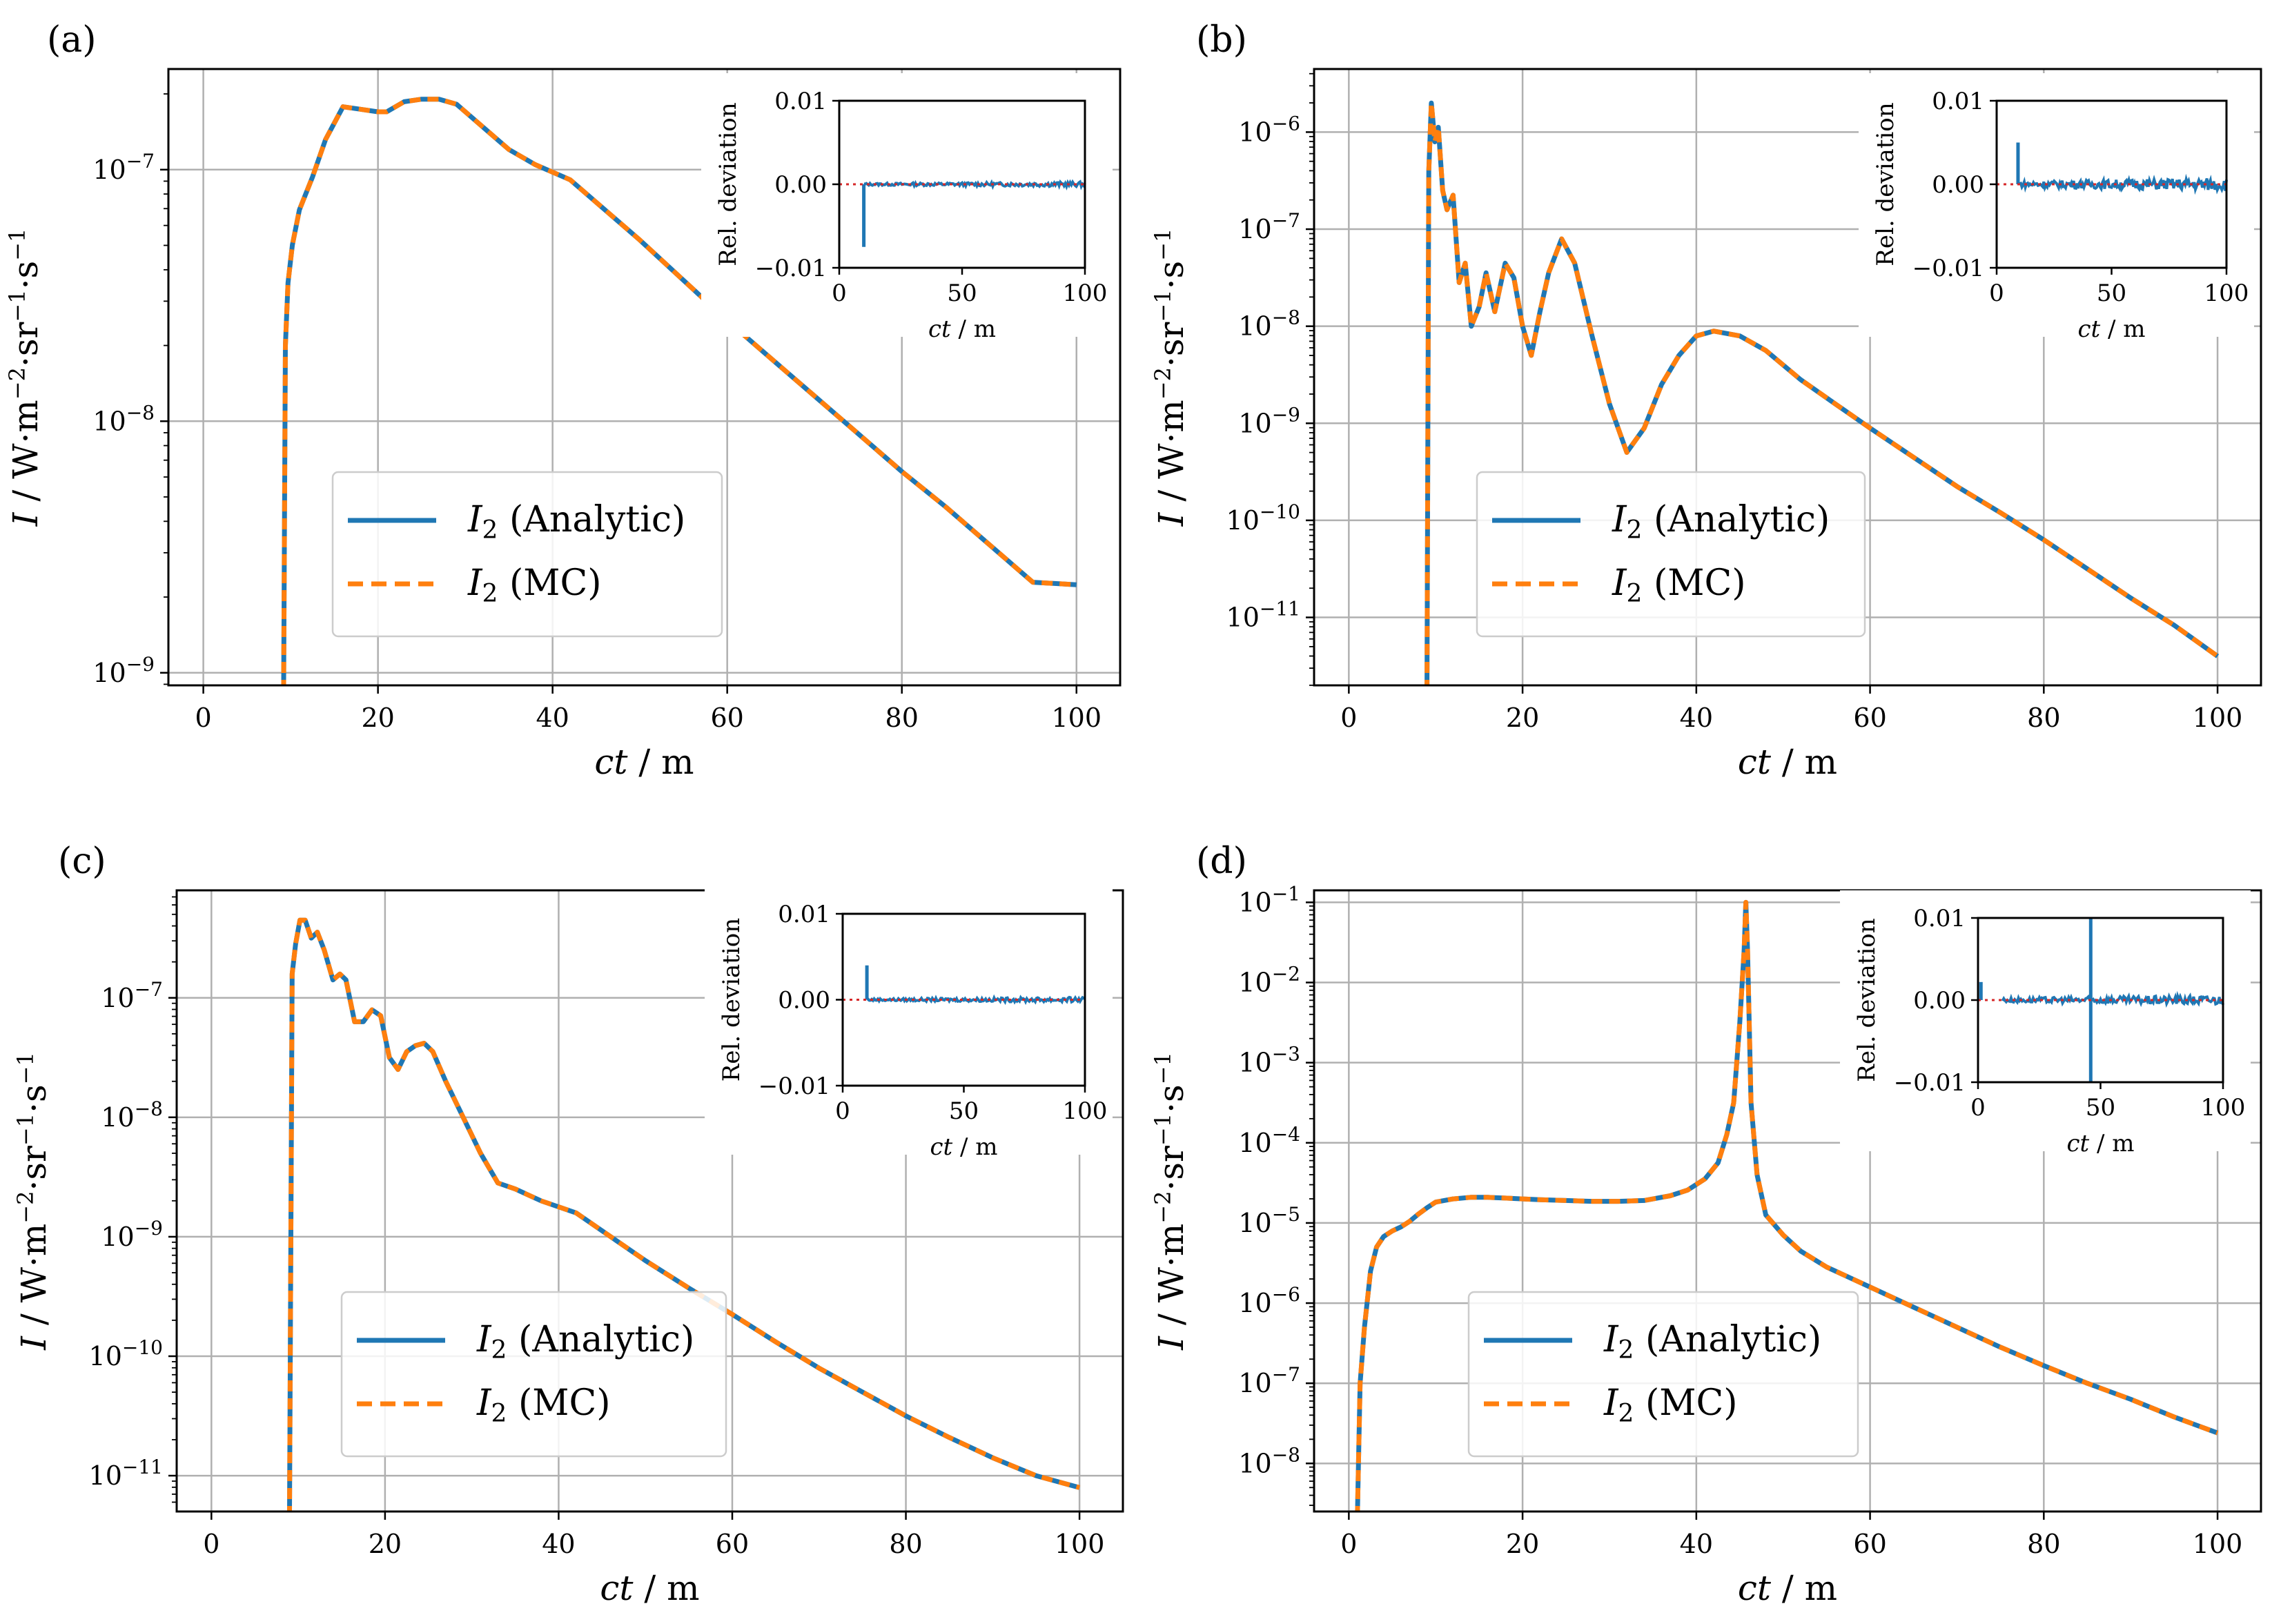 This screenshot has height=1624, width=2281. I want to click on y-tick-label: 10⁻¹¹, so click(1263, 616).